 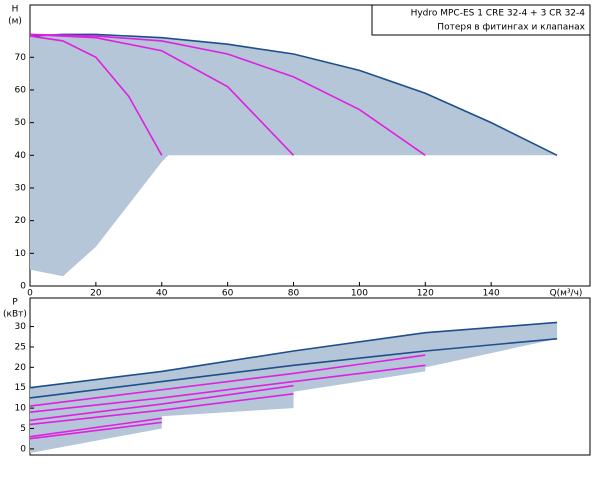 What do you see at coordinates (15, 303) in the screenshot?
I see `y-axis-label: P` at bounding box center [15, 303].